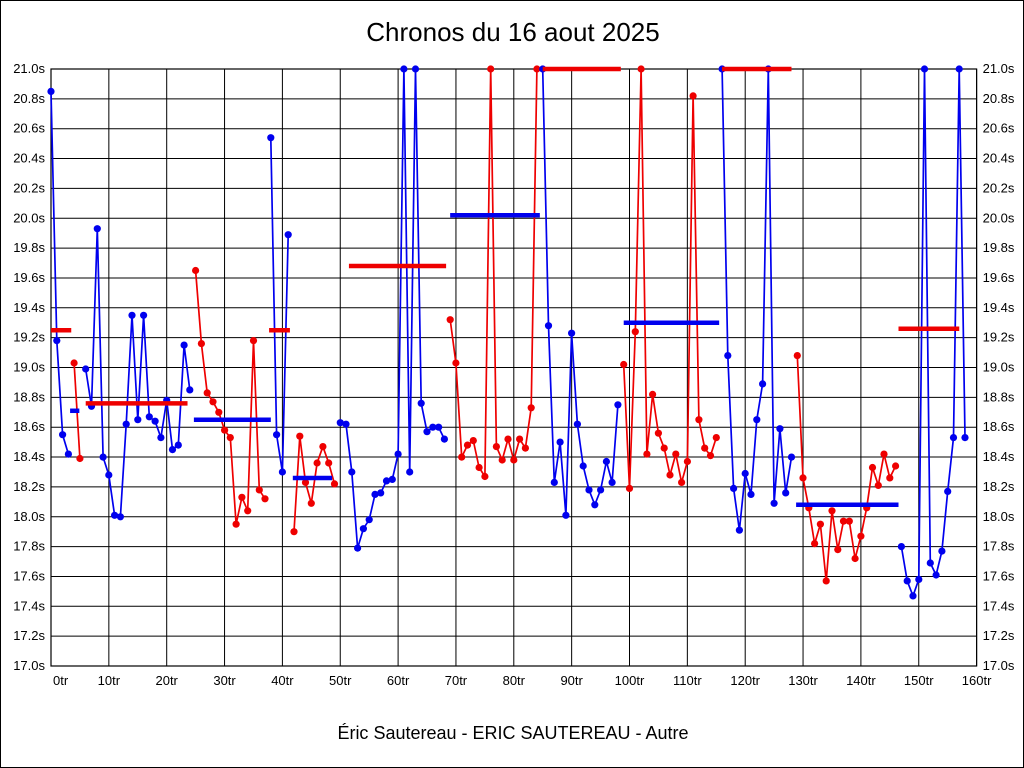 The height and width of the screenshot is (768, 1024). I want to click on y-tick-label-right: 20.0s, so click(999, 217).